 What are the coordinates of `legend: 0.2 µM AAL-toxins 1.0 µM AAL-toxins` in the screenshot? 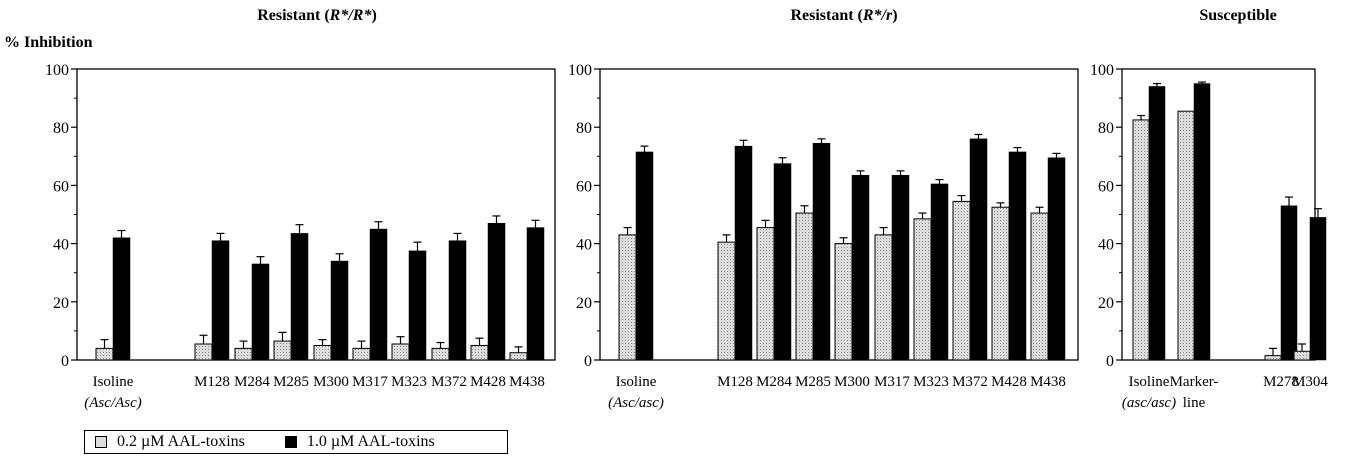 It's located at (296, 442).